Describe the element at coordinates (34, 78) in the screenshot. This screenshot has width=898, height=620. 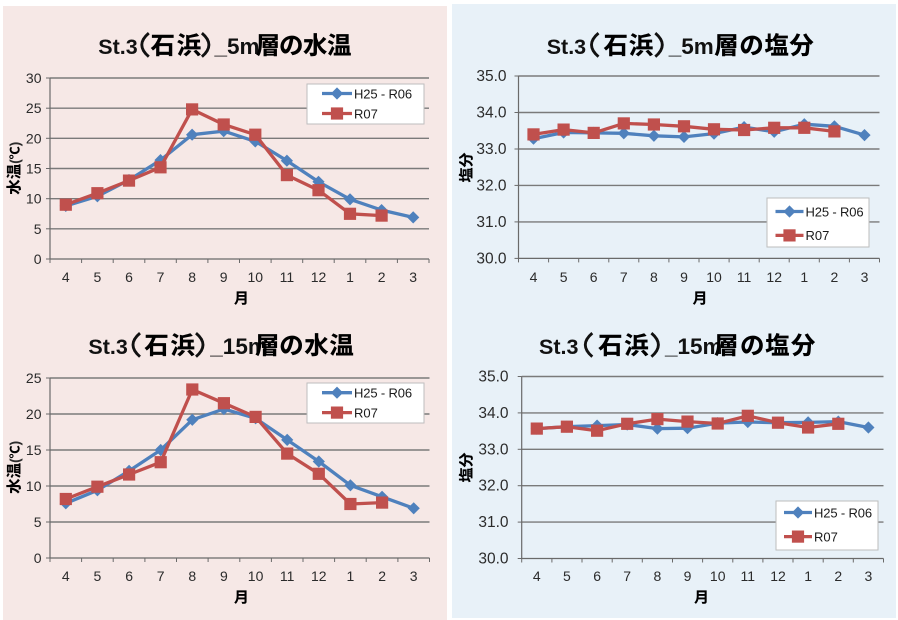
I see `svg-text: 30` at that location.